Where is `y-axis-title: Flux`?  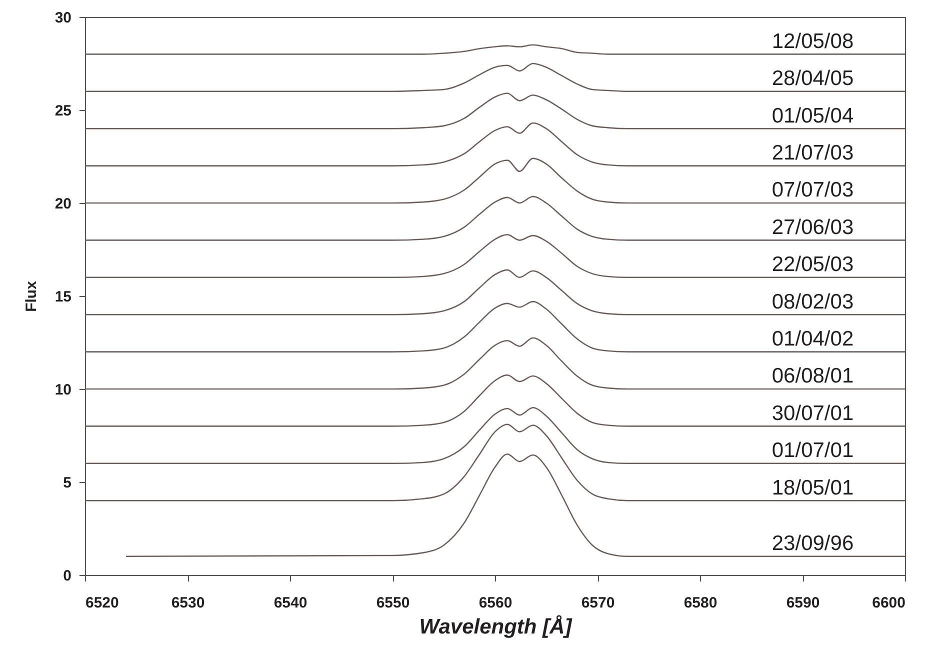 y-axis-title: Flux is located at coordinates (31, 296).